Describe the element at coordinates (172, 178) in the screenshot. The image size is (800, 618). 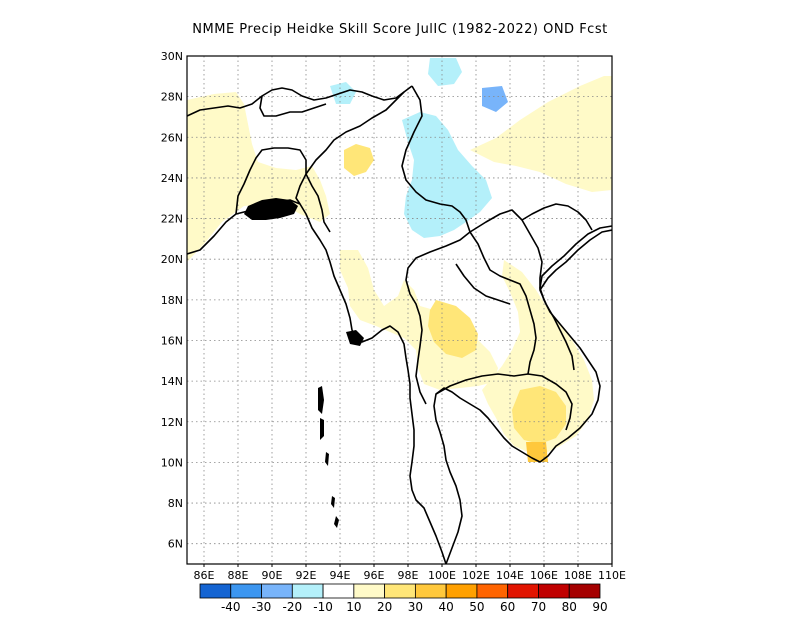
I see `lat-tick-label: 24N` at that location.